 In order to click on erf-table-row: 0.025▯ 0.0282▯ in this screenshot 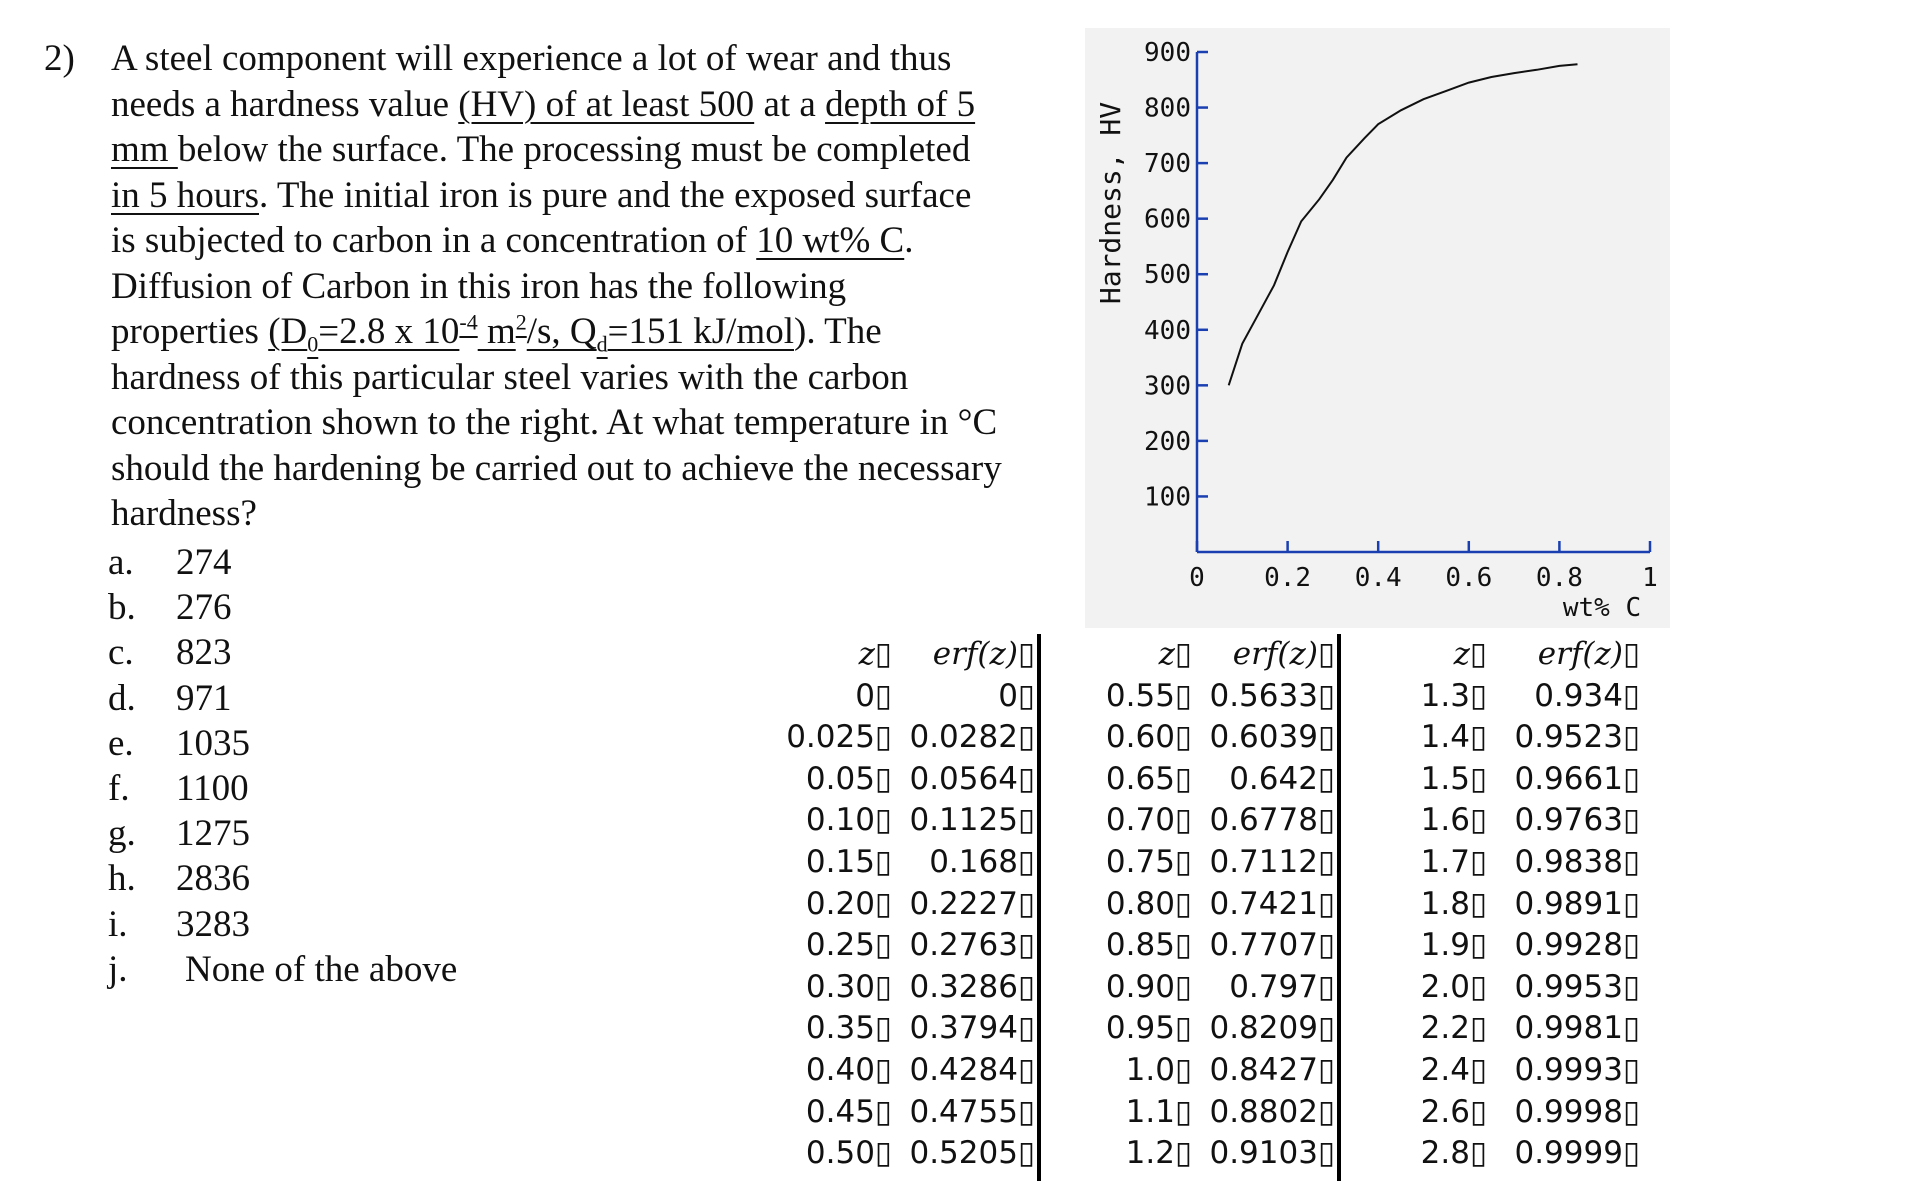, I will do `click(908, 738)`.